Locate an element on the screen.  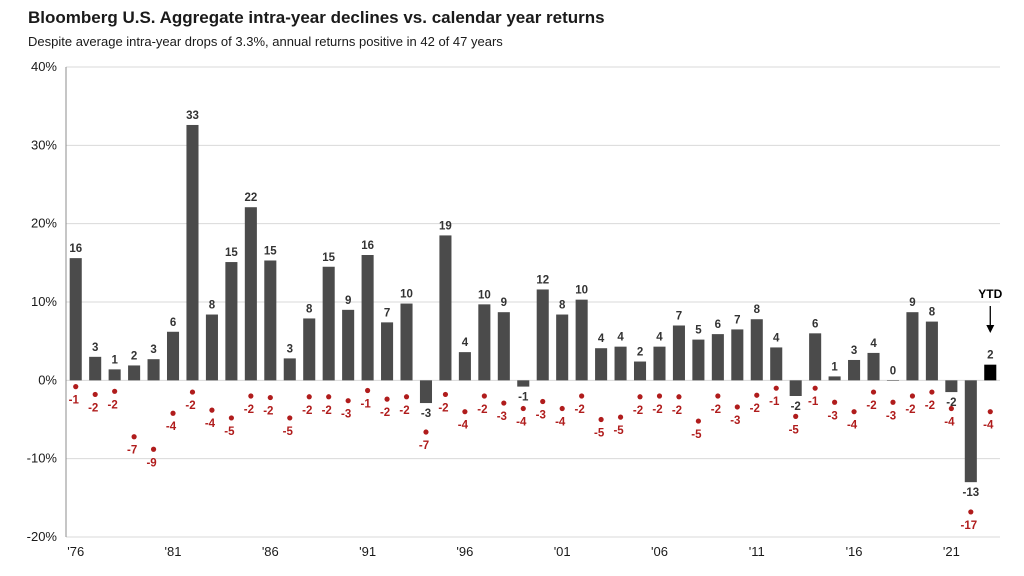
decline-label: -7 is located at coordinates (424, 446).